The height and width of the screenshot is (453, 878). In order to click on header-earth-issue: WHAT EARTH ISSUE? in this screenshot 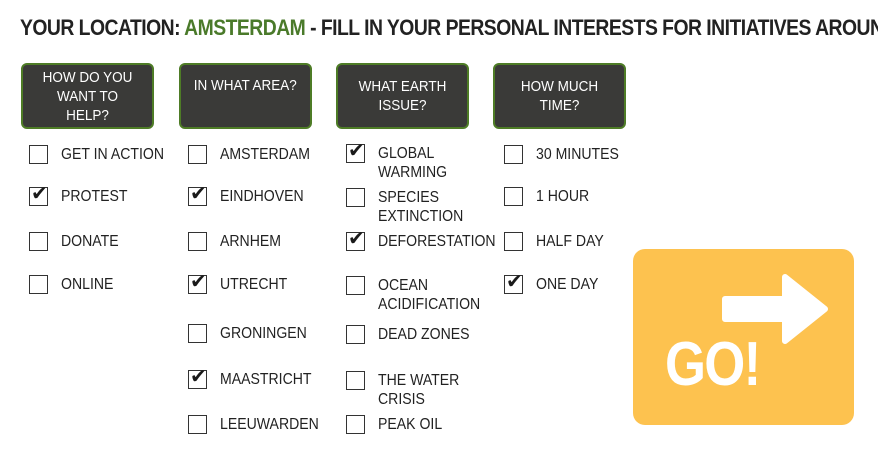, I will do `click(402, 96)`.